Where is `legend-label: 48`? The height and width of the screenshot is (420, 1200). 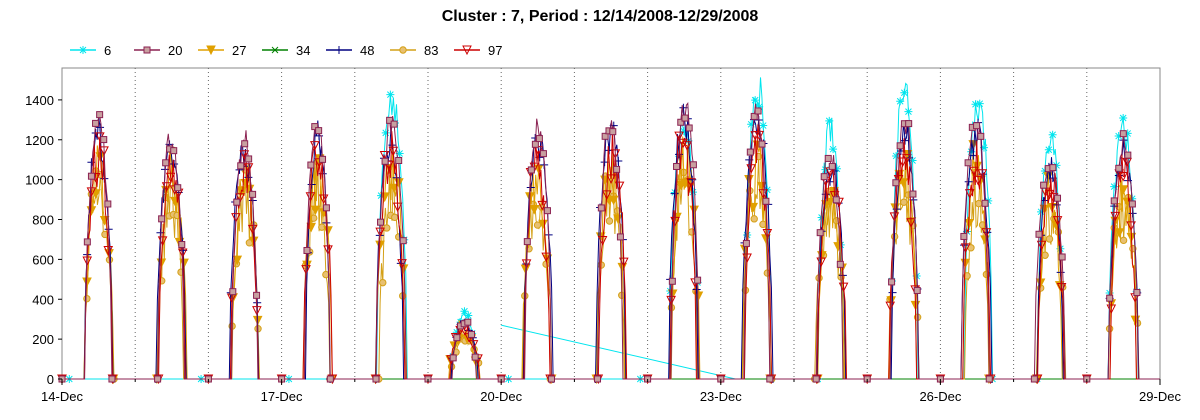 legend-label: 48 is located at coordinates (367, 50).